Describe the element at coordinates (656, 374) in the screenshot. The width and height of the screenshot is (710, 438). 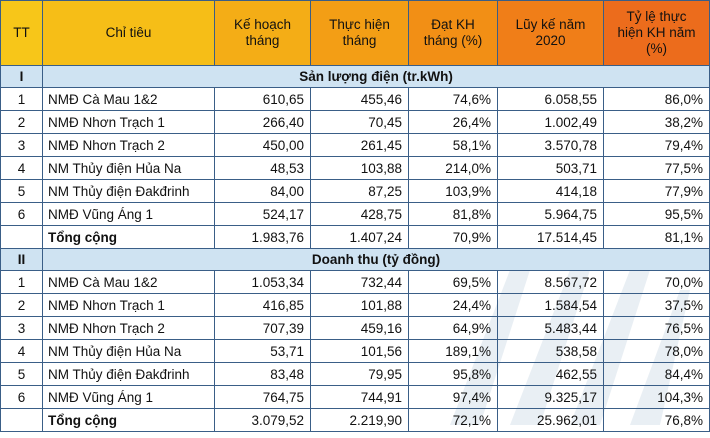
I see `row-ty-le: 84,4%` at that location.